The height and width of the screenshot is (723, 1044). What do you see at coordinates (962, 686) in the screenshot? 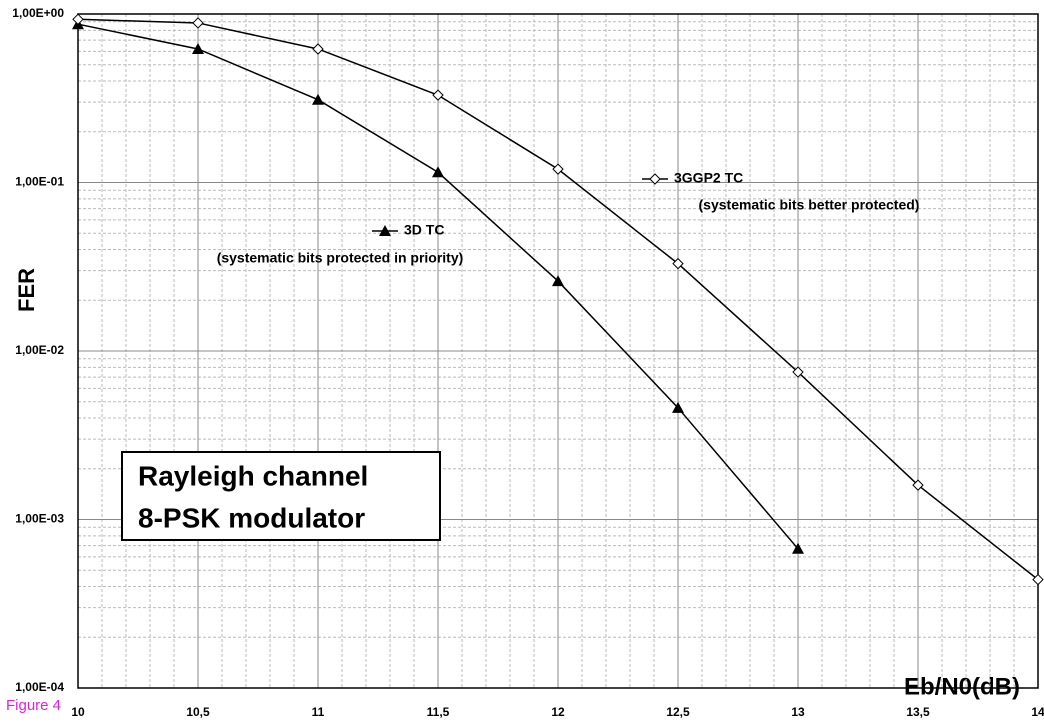
I see `x-axis-label: Eb/N0(dB)` at bounding box center [962, 686].